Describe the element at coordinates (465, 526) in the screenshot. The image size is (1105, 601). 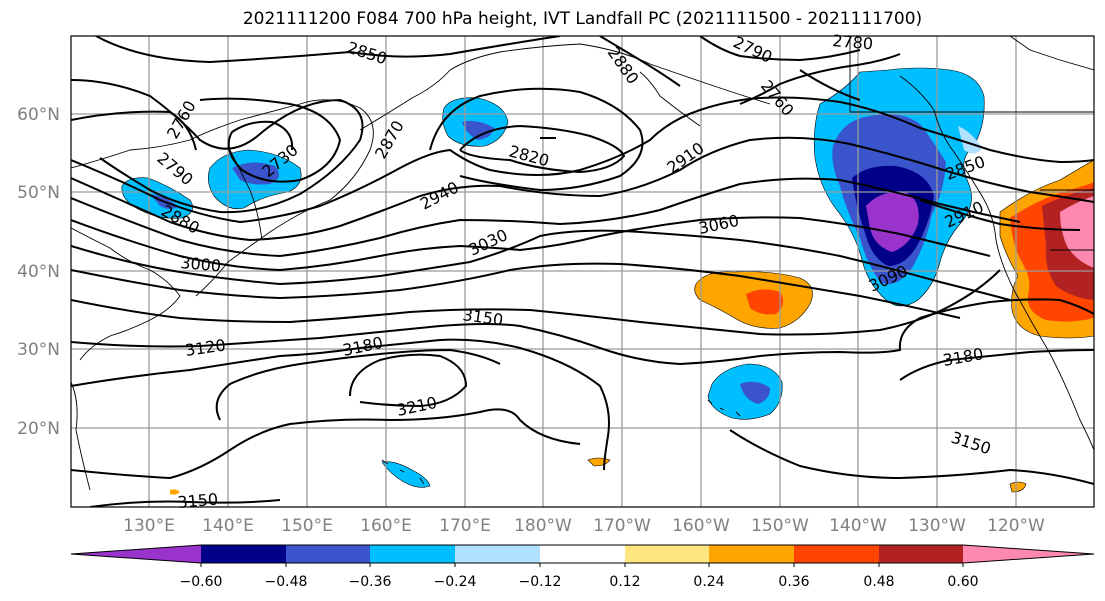
I see `lon-label: 170°E` at that location.